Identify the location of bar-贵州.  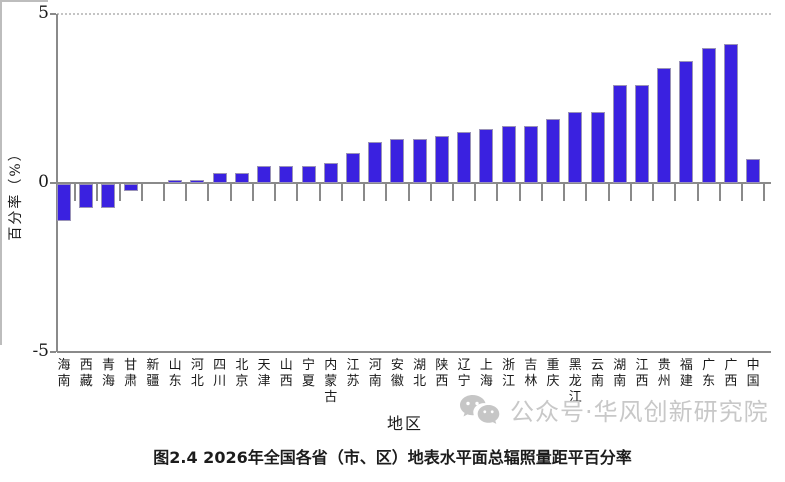
(664, 125).